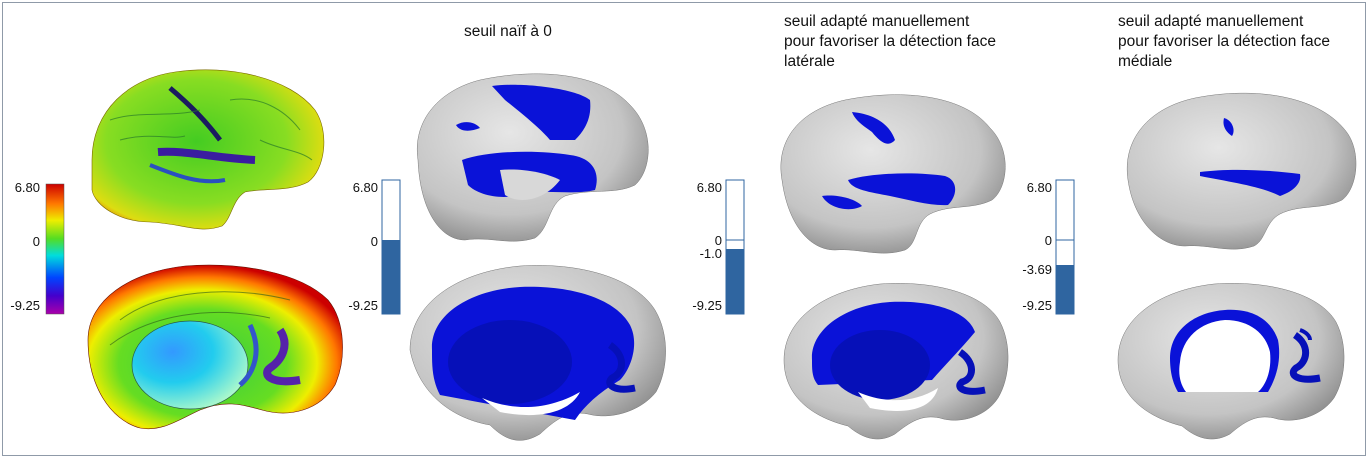  I want to click on naive-scale-fill, so click(391, 277).